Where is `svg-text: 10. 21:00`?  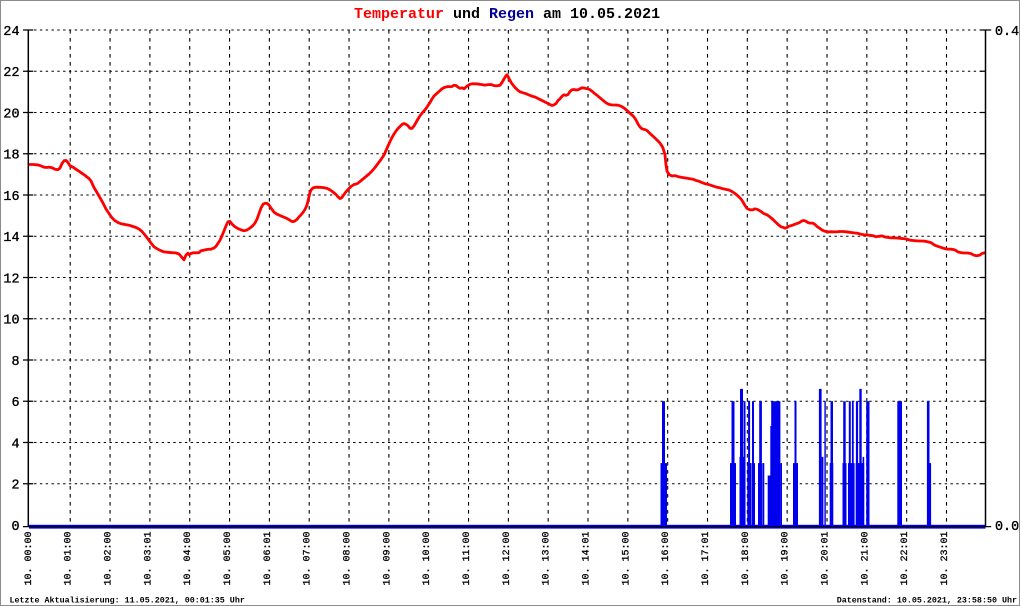
svg-text: 10. 21:00 is located at coordinates (865, 559).